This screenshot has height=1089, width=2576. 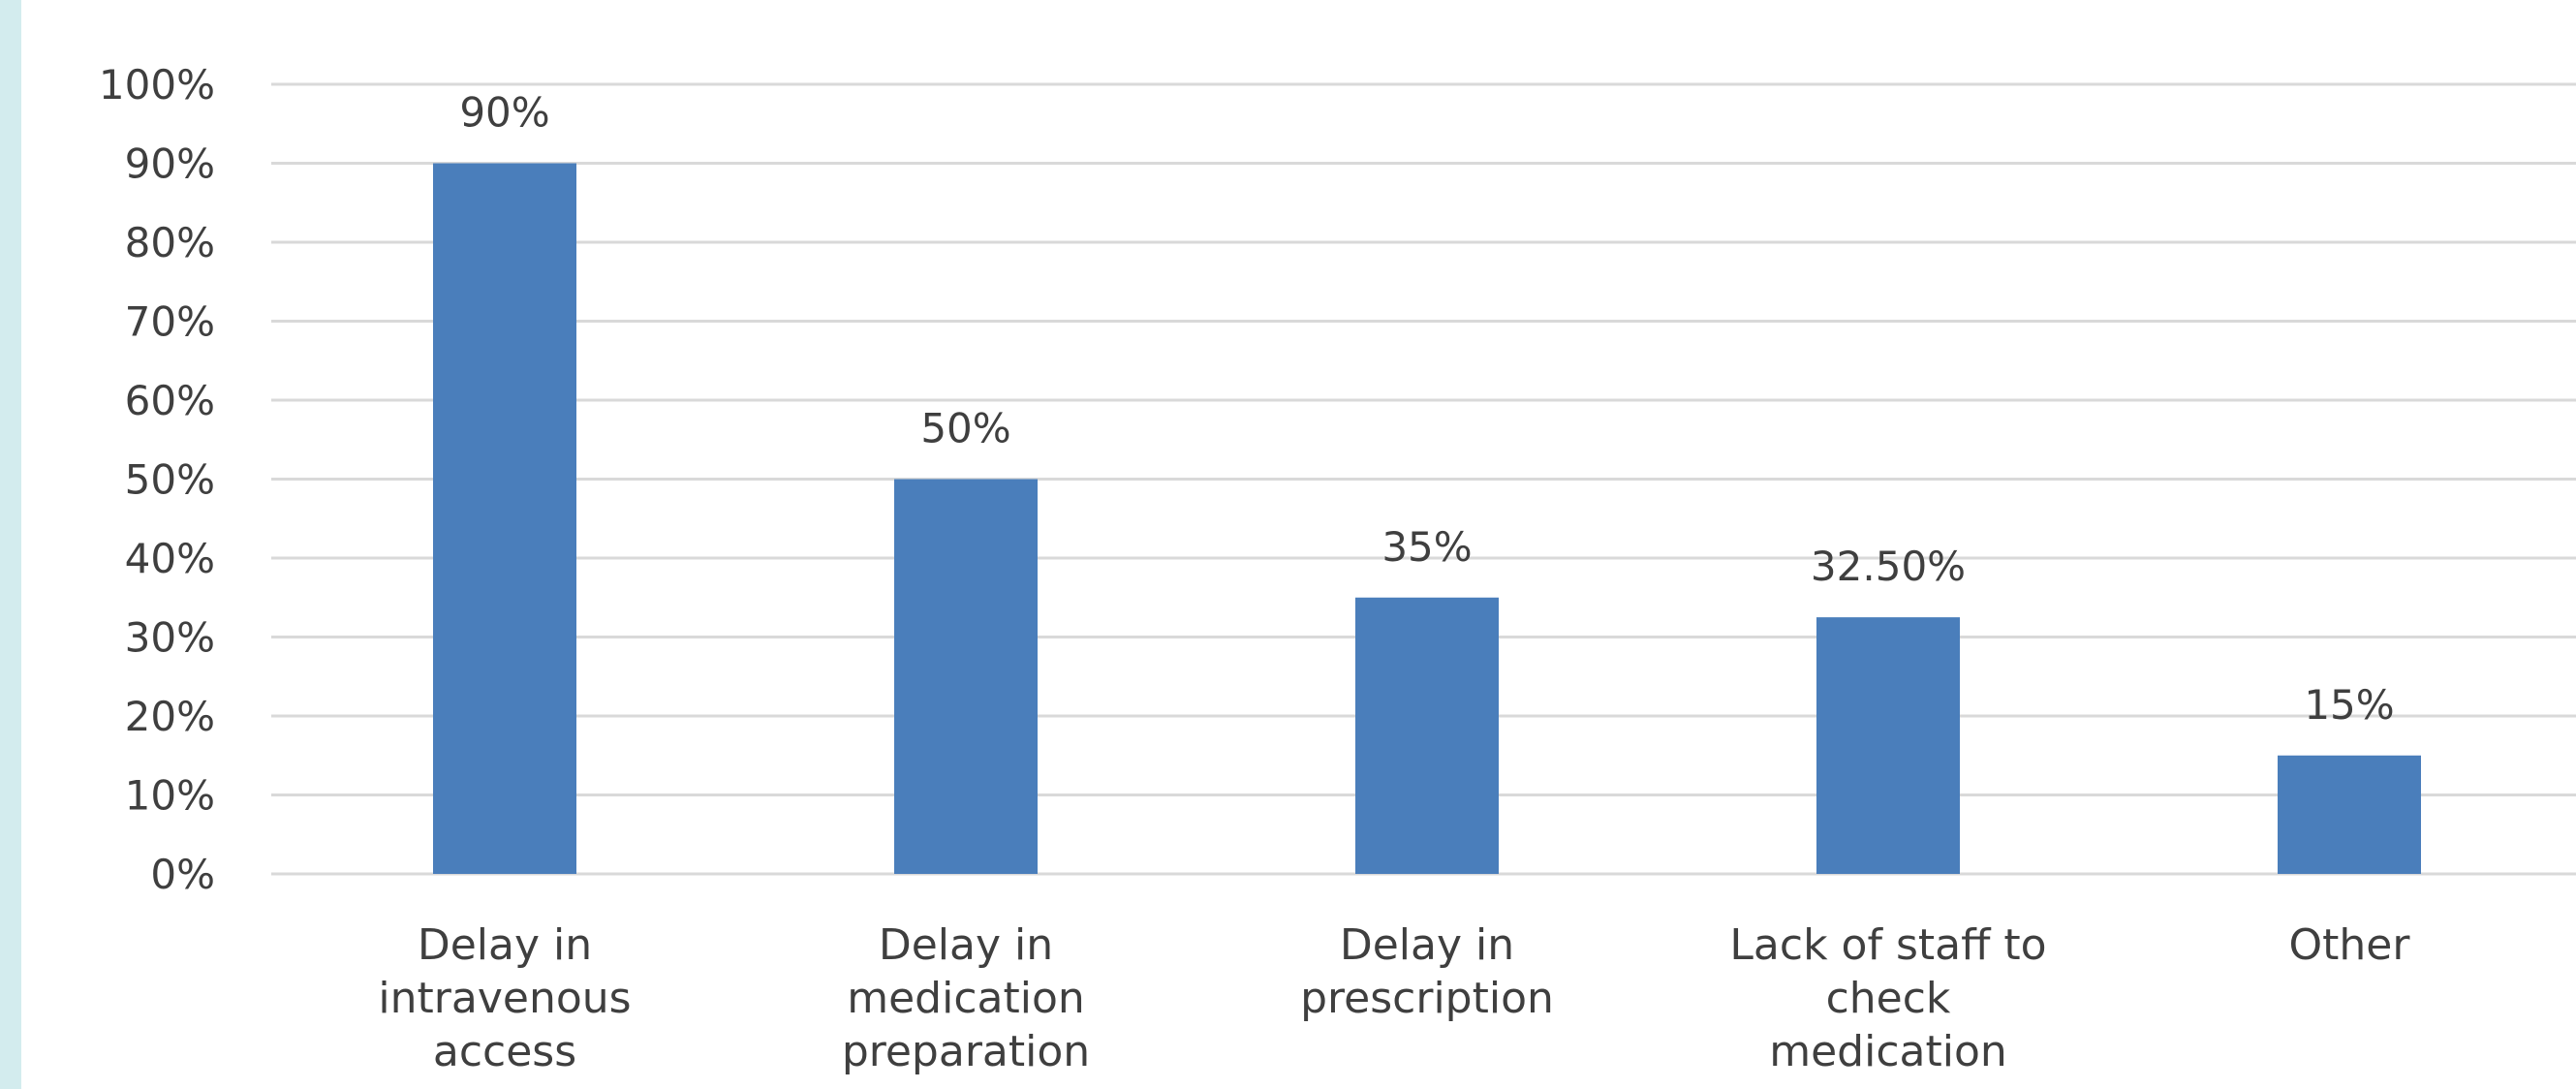 What do you see at coordinates (1426, 547) in the screenshot?
I see `data-label: 35%` at bounding box center [1426, 547].